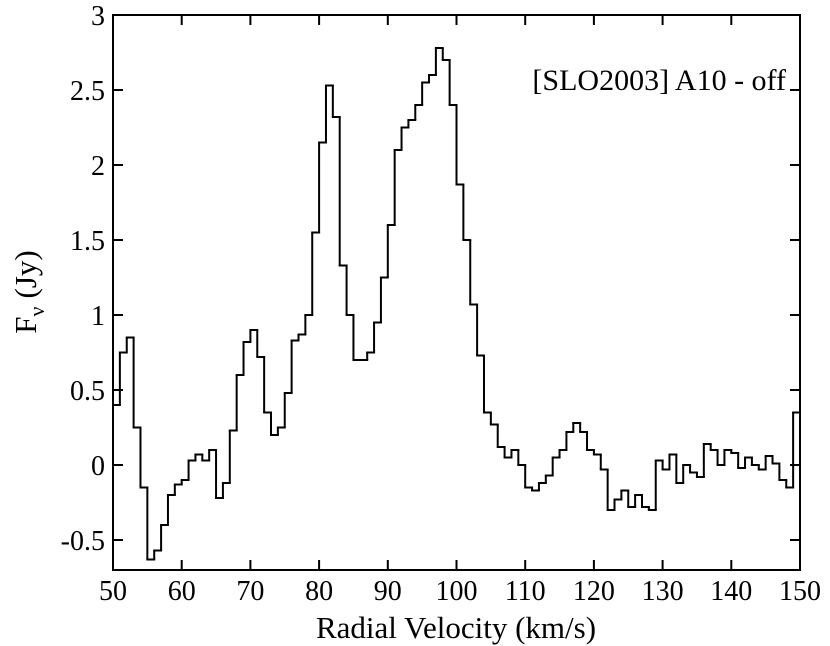  Describe the element at coordinates (25, 274) in the screenshot. I see `y-label-unit: (Jy)` at that location.